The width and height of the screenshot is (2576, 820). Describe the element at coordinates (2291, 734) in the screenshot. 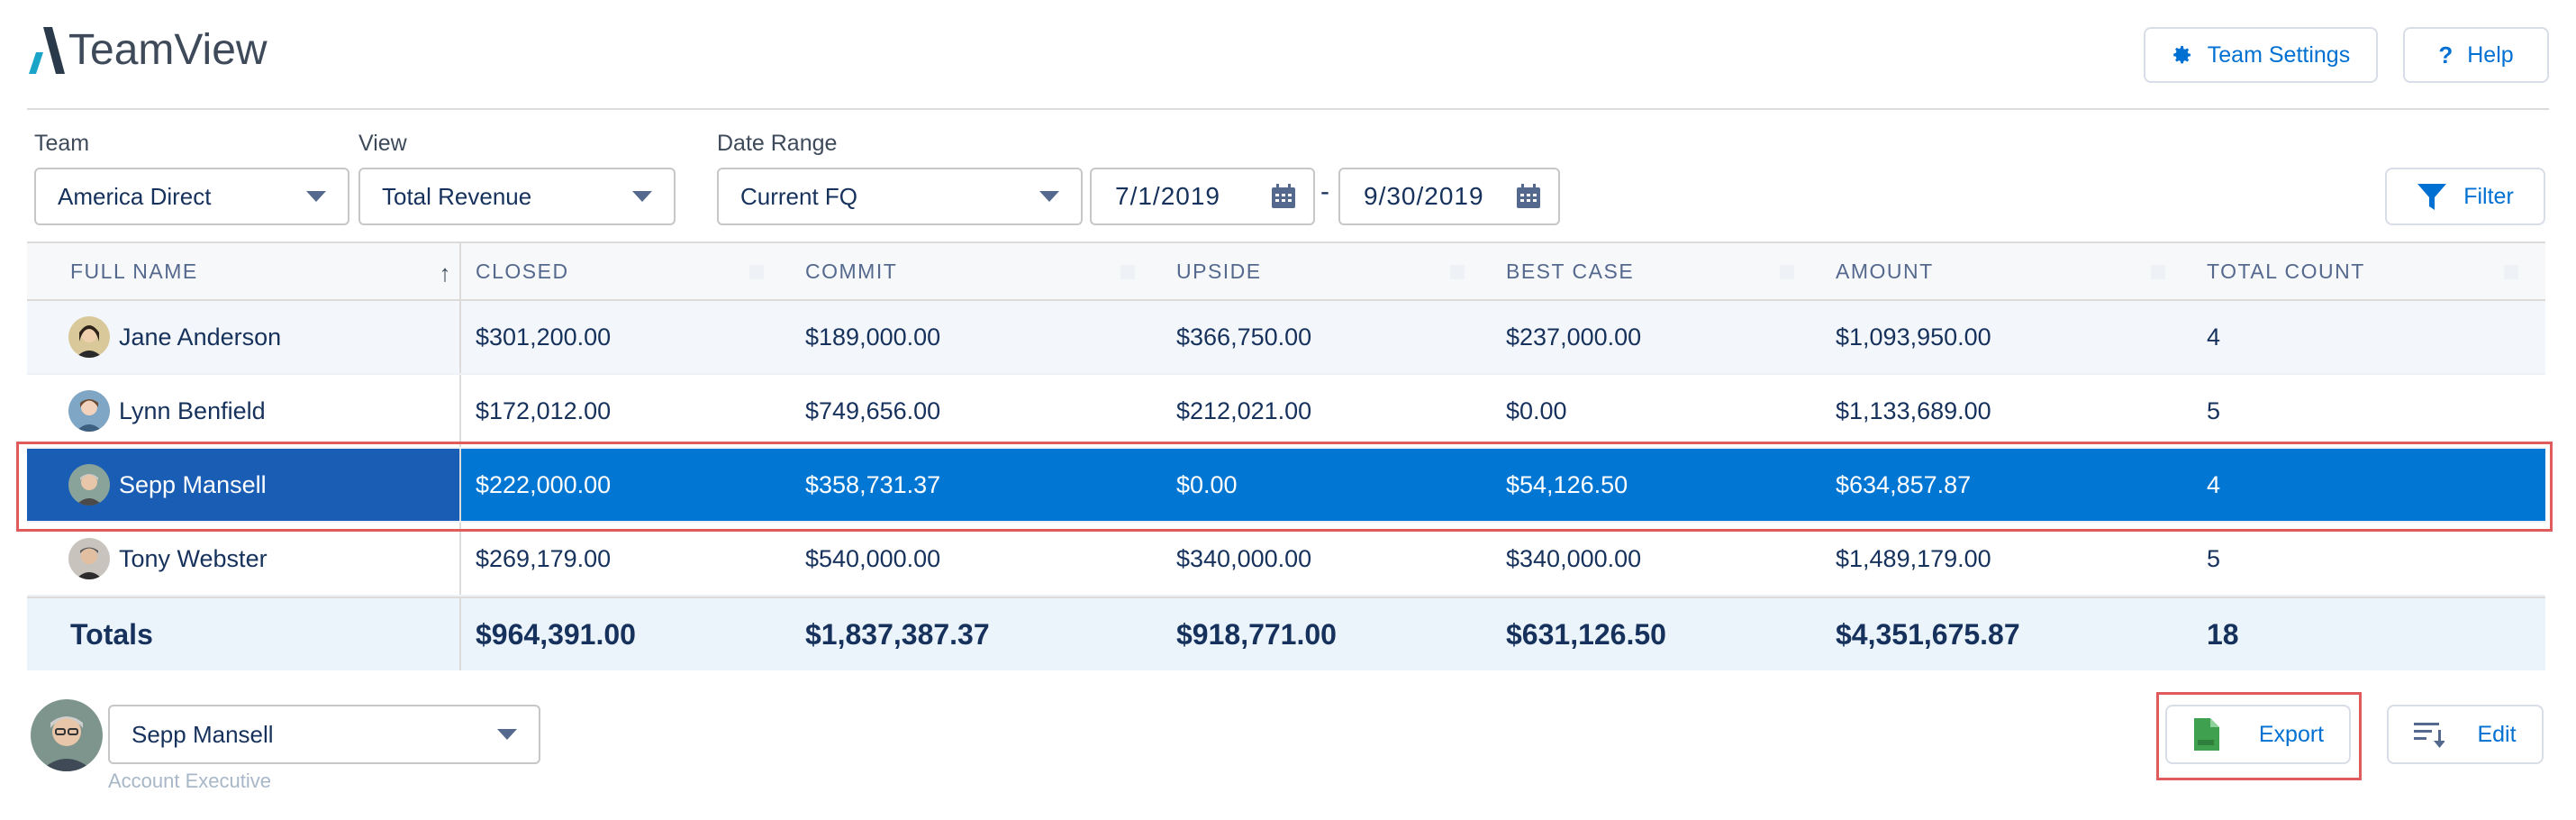

I see `export-label: Export` at that location.